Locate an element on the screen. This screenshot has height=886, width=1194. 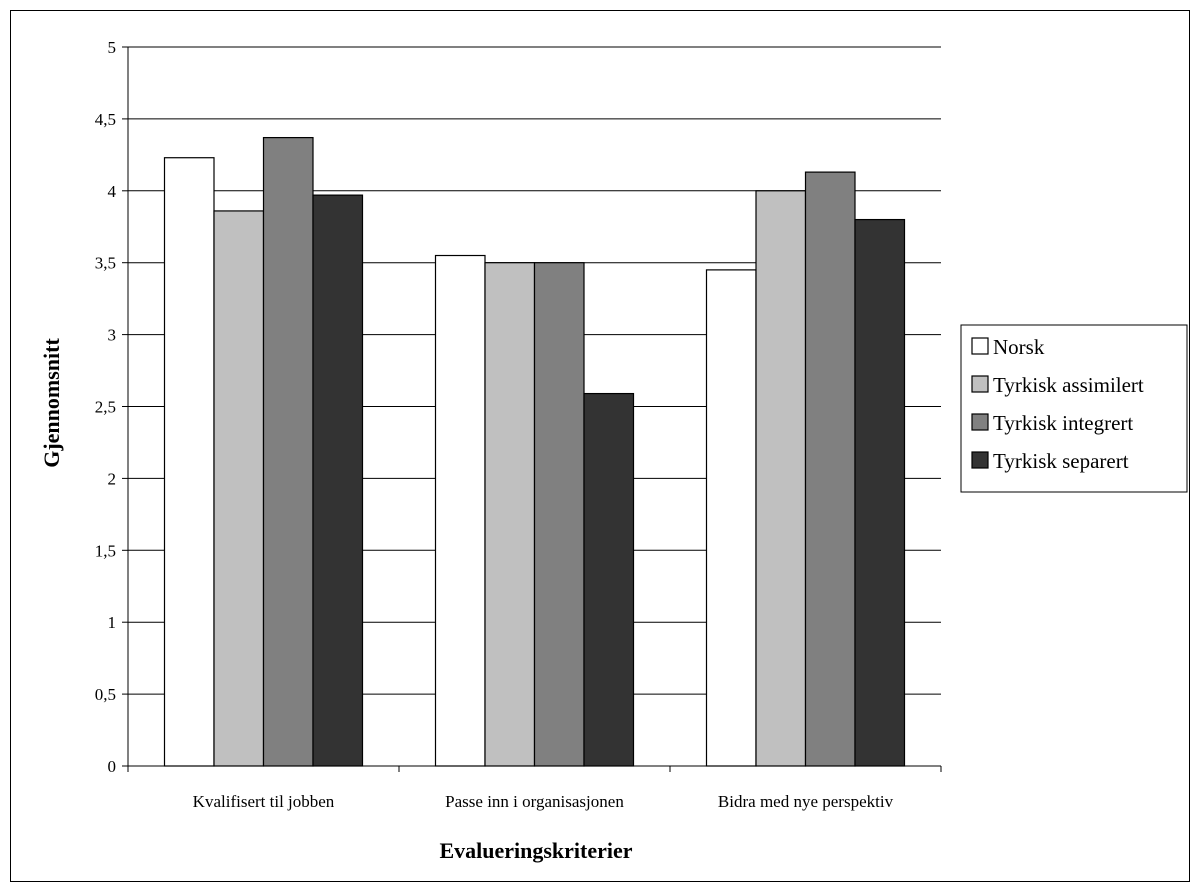
y-tick-label: 4 is located at coordinates (112, 191).